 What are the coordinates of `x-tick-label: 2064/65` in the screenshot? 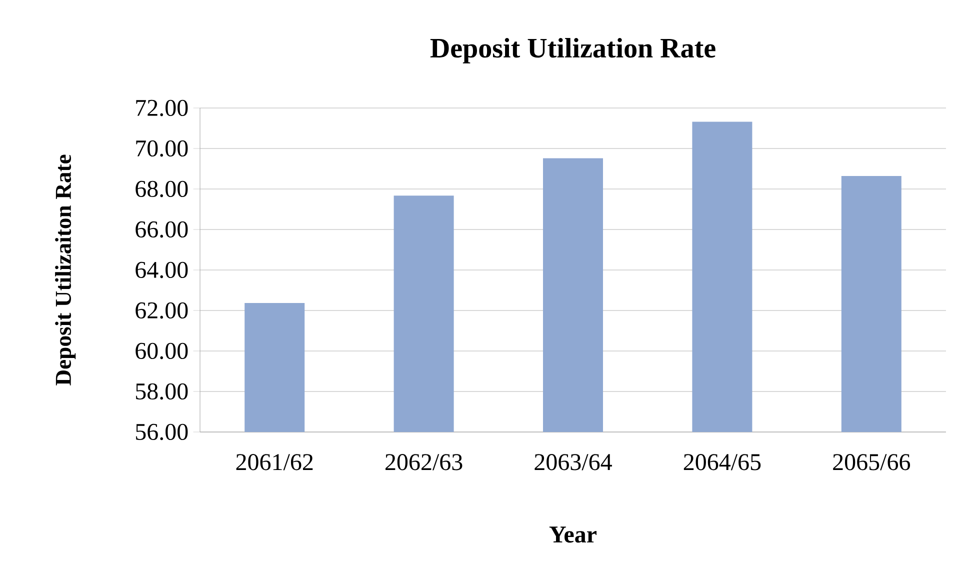 It's located at (722, 462).